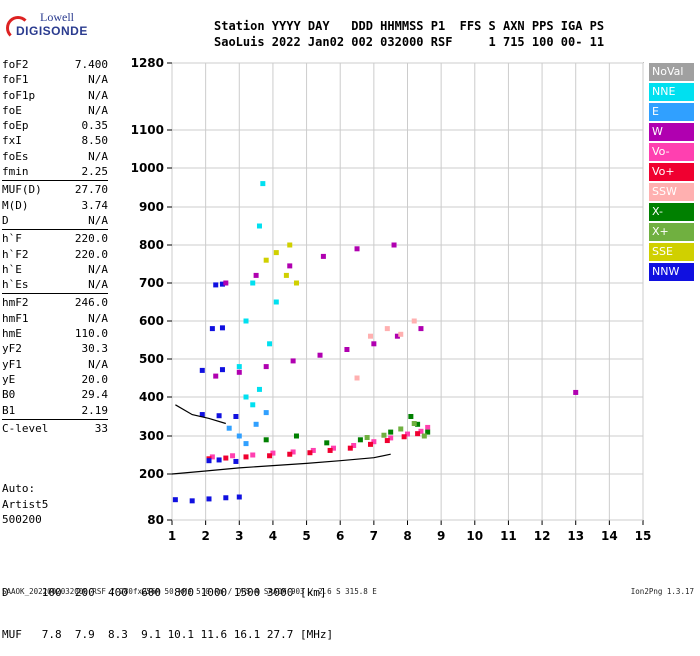  Describe the element at coordinates (151, 283) in the screenshot. I see `y-tick-label: 700` at that location.